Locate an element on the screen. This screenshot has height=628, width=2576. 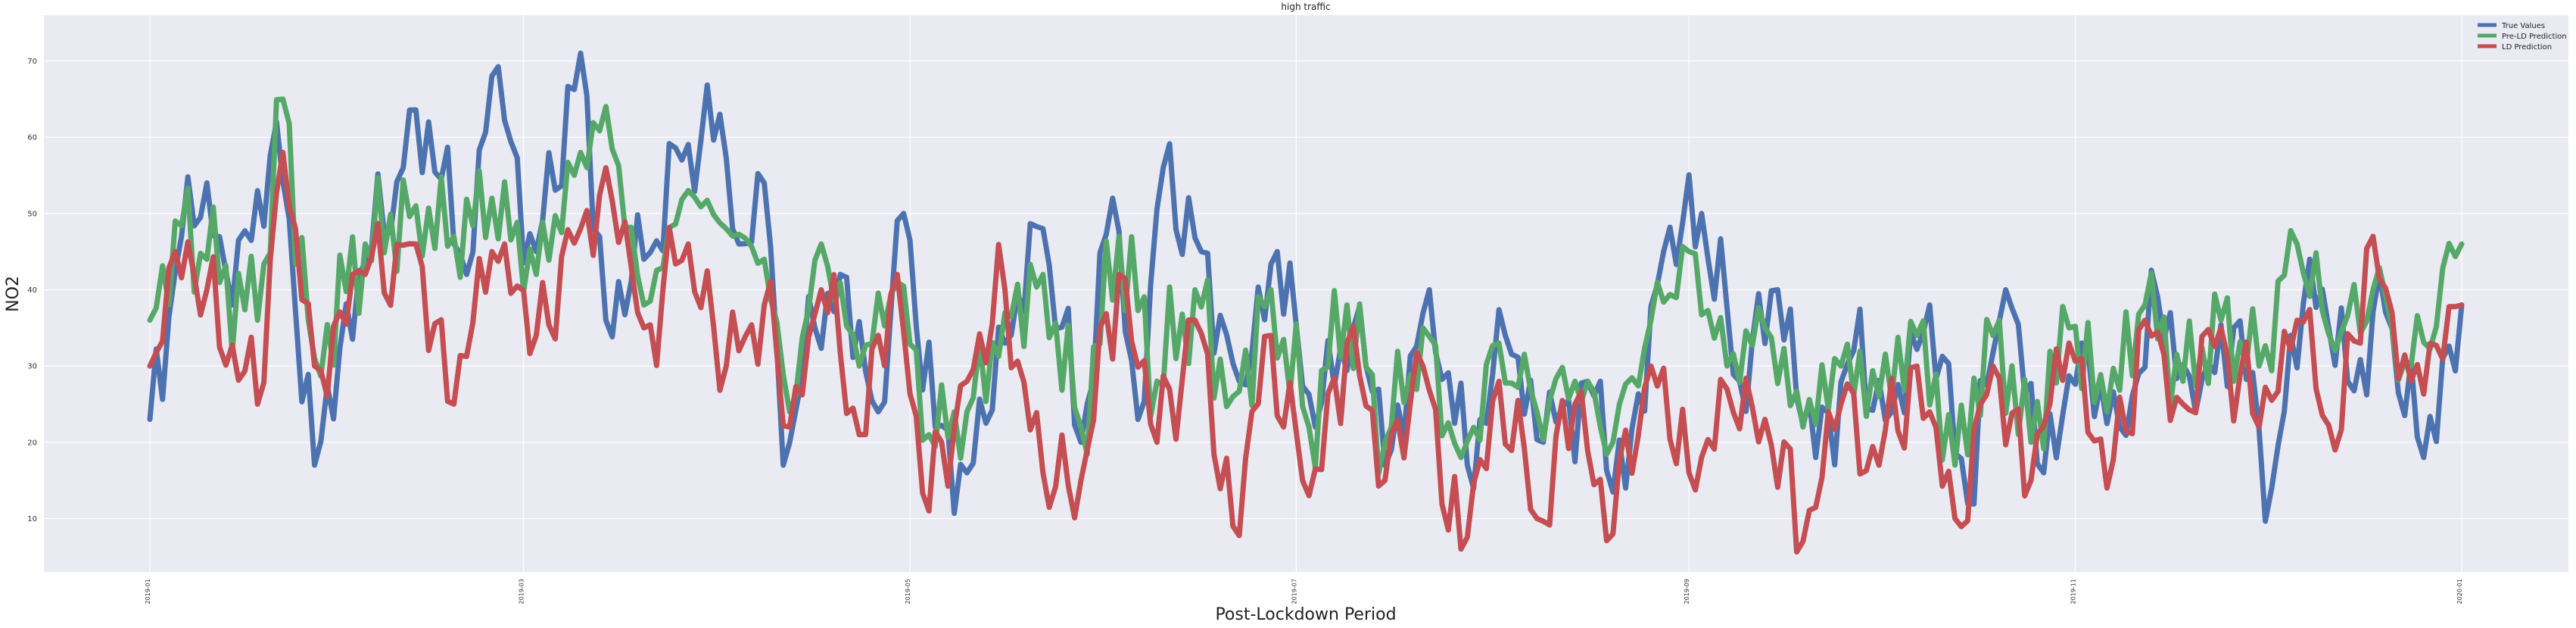
x-tick-label: 2019-11 is located at coordinates (2073, 591).